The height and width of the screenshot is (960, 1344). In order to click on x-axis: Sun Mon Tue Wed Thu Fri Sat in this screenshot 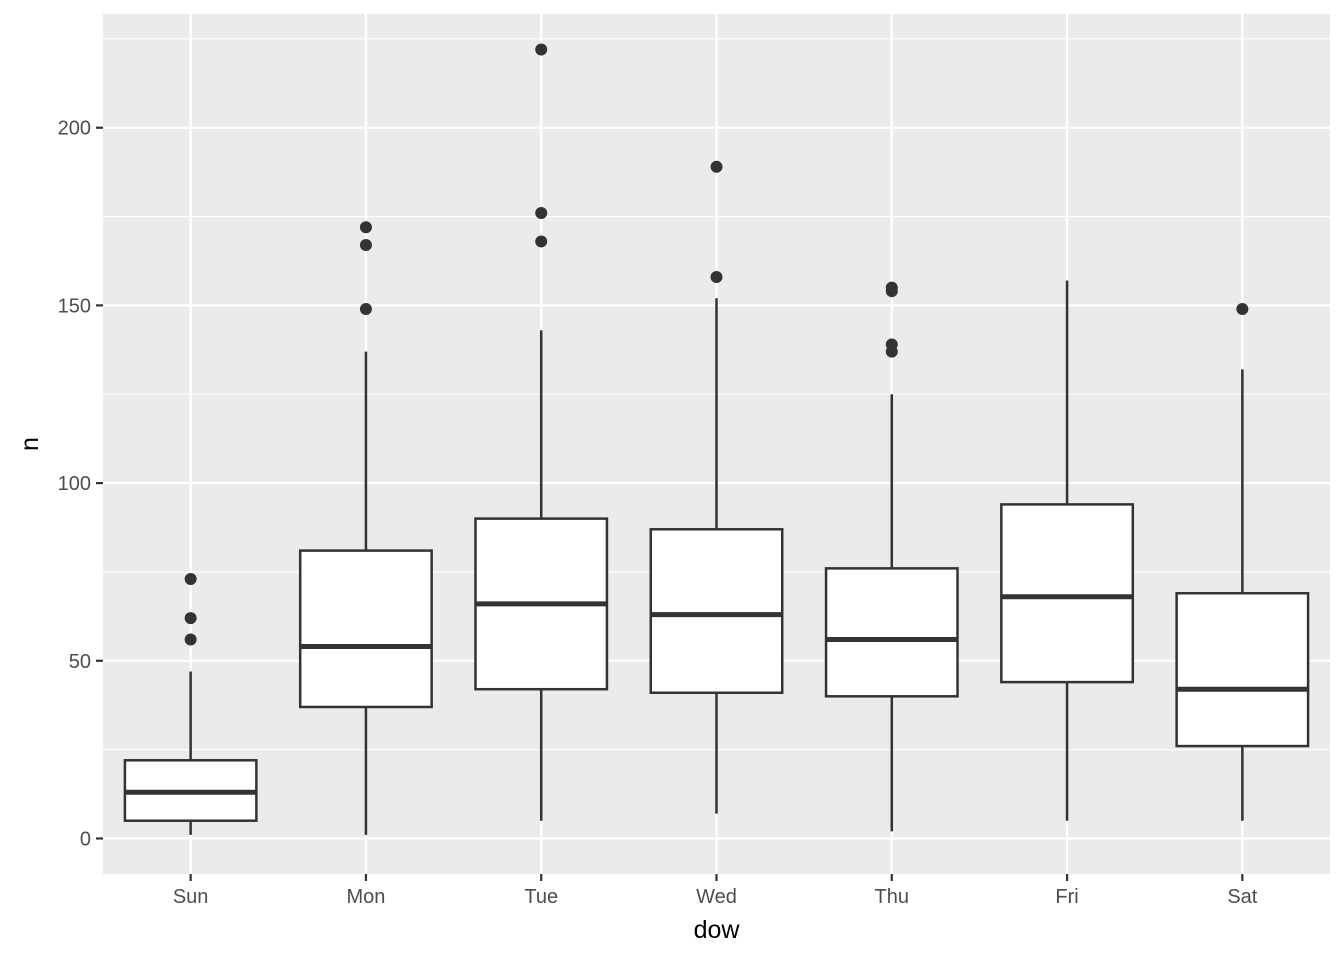, I will do `click(715, 891)`.